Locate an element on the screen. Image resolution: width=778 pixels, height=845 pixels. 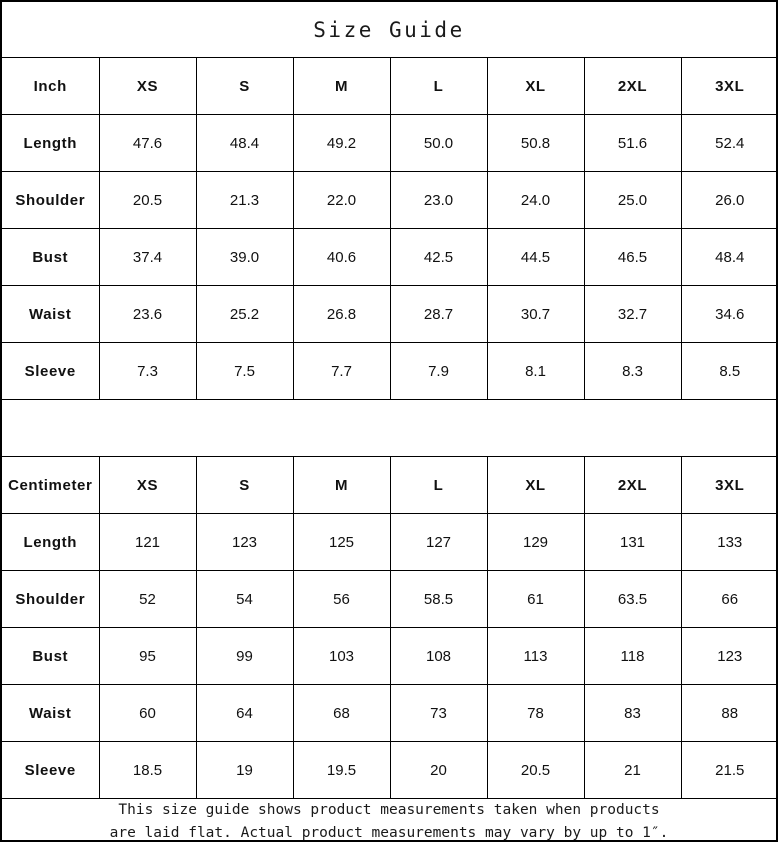
inch-waist-xl: 30.7 is located at coordinates (535, 314).